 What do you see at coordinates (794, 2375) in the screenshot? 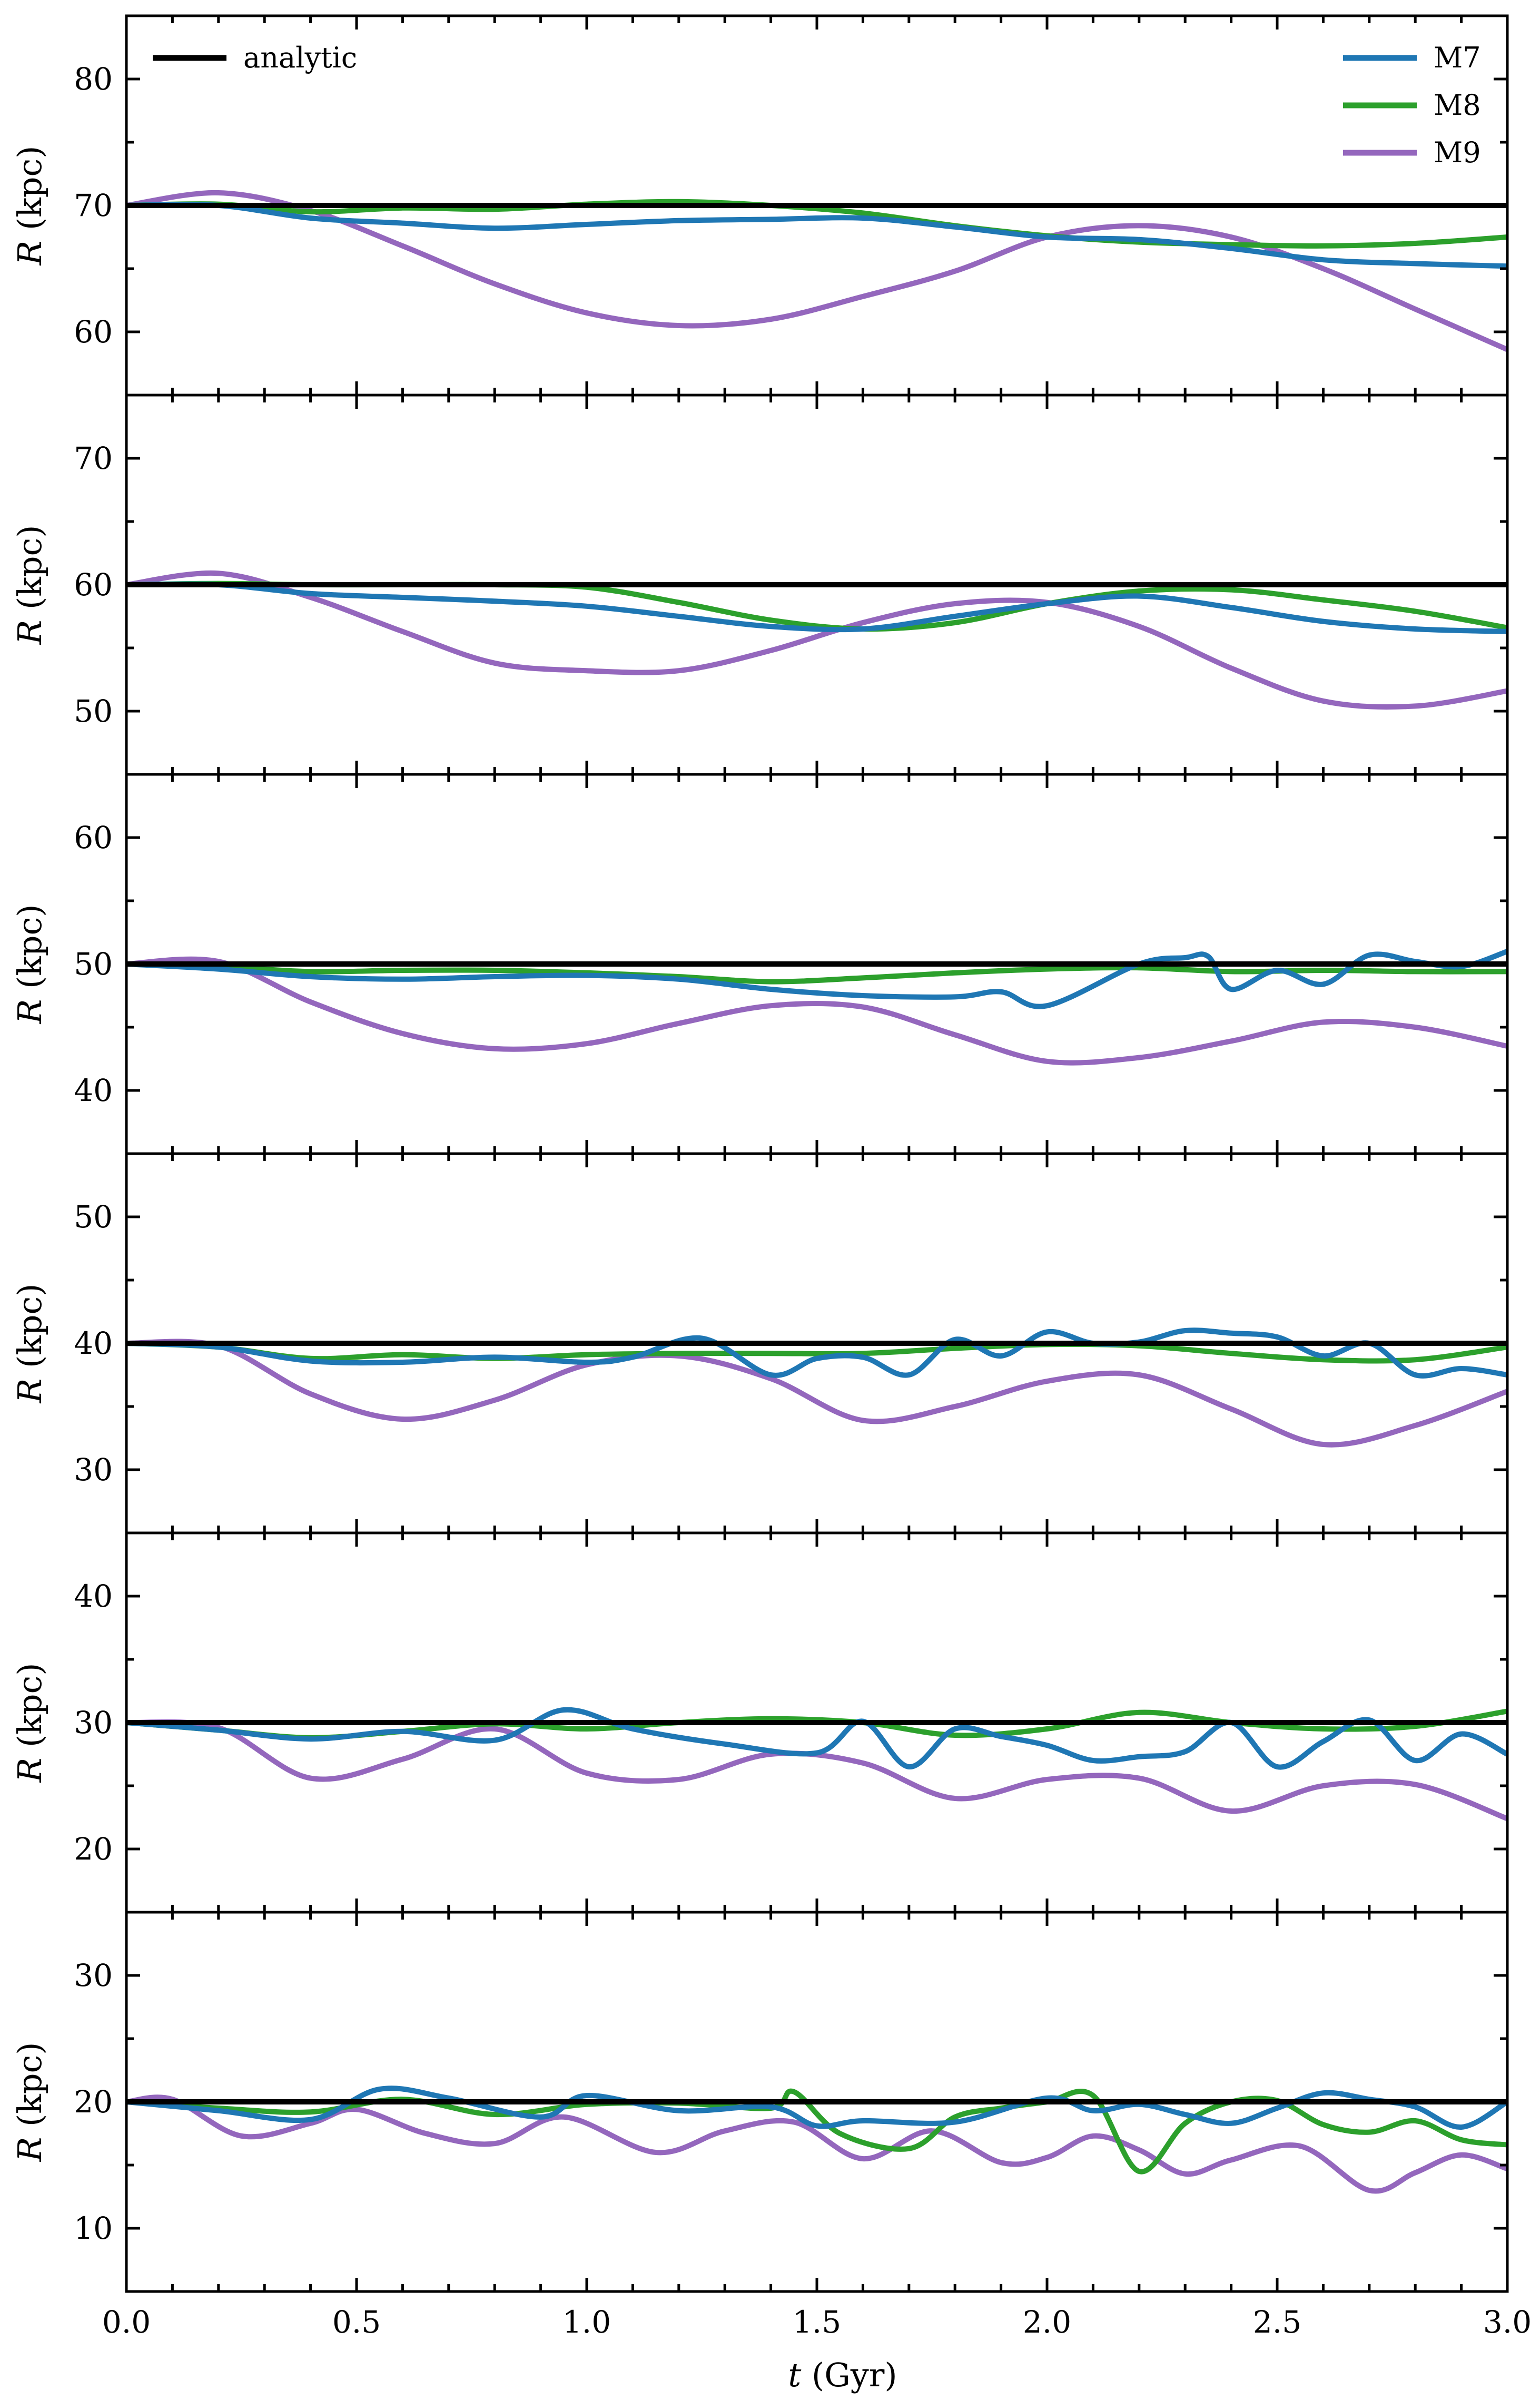
I see `x-axis-label-var: t` at bounding box center [794, 2375].